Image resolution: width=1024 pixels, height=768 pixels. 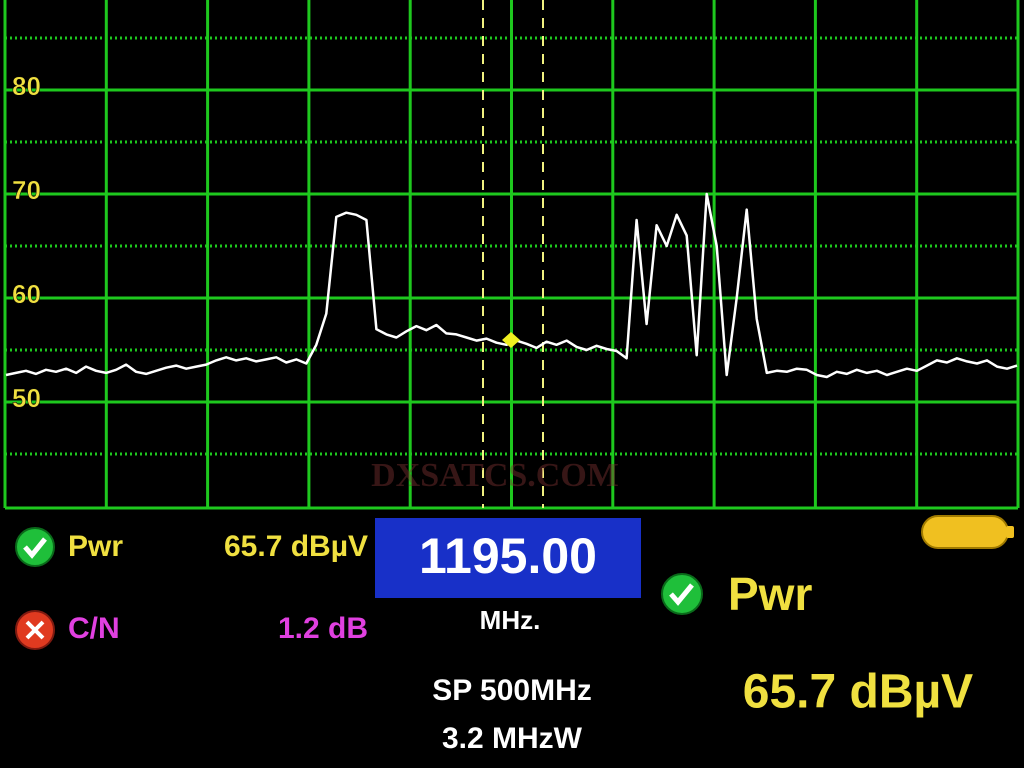 I want to click on frequency-unit: MHz., so click(x=510, y=620).